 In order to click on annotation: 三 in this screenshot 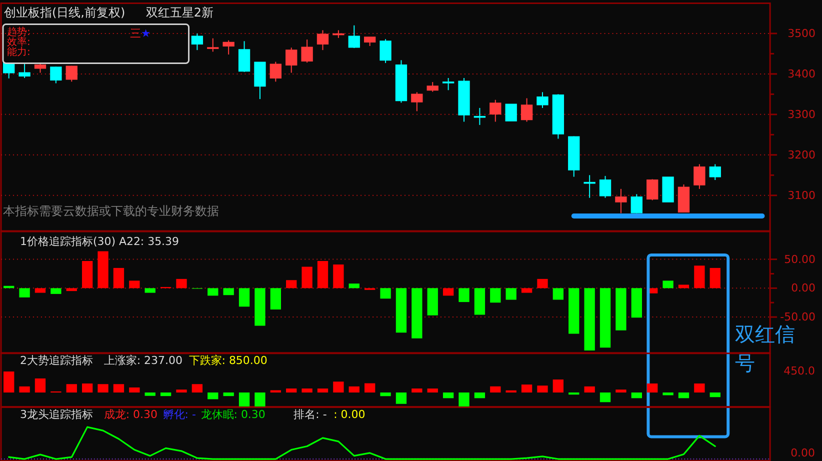, I will do `click(135, 33)`.